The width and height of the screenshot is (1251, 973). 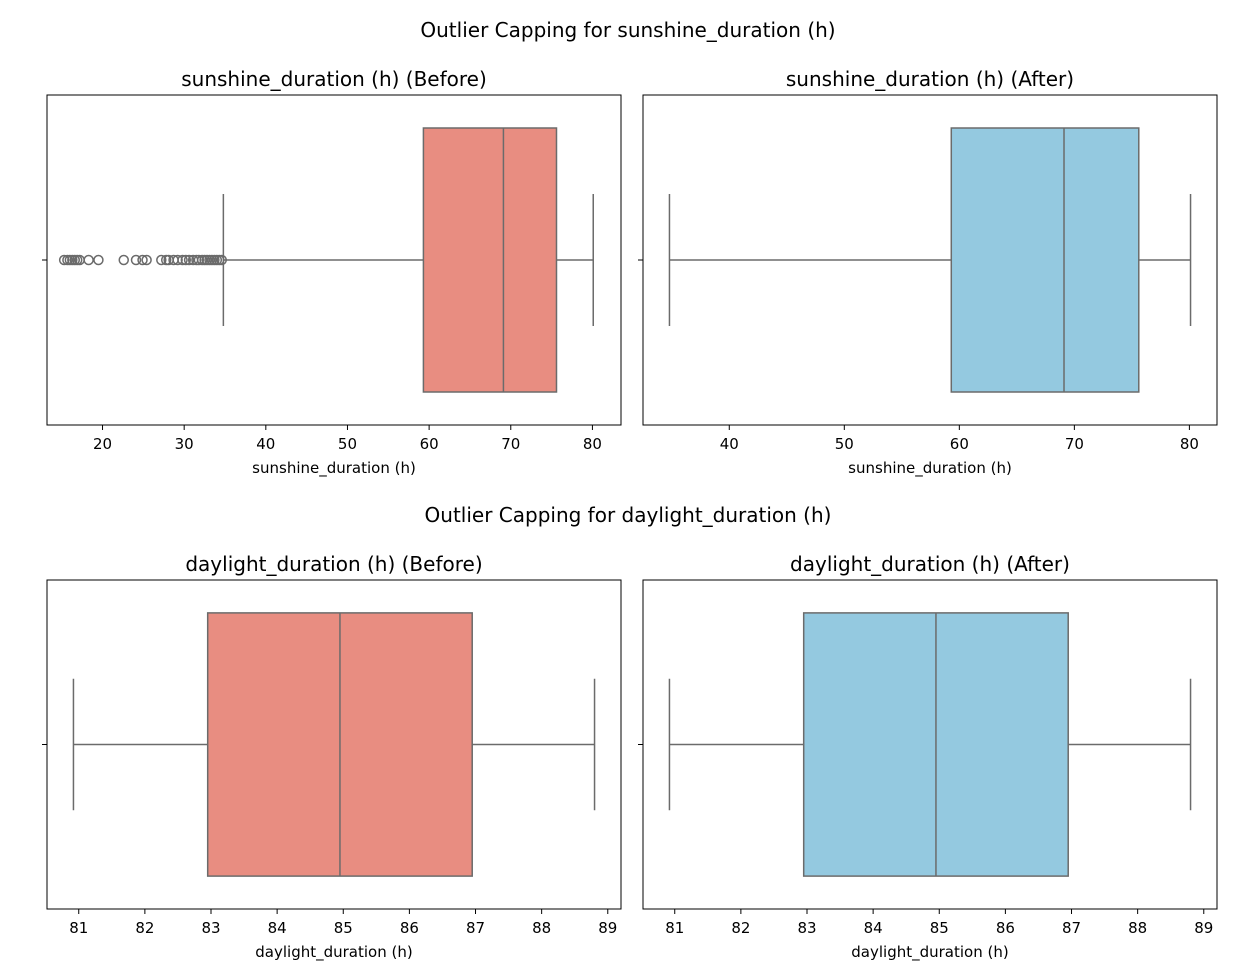 What do you see at coordinates (334, 79) in the screenshot?
I see `panel-title: sunshine_duration (h) (Before)` at bounding box center [334, 79].